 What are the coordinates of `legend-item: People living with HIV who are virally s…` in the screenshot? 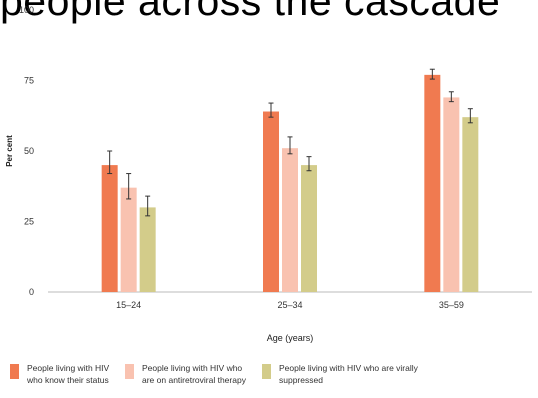 It's located at (350, 374).